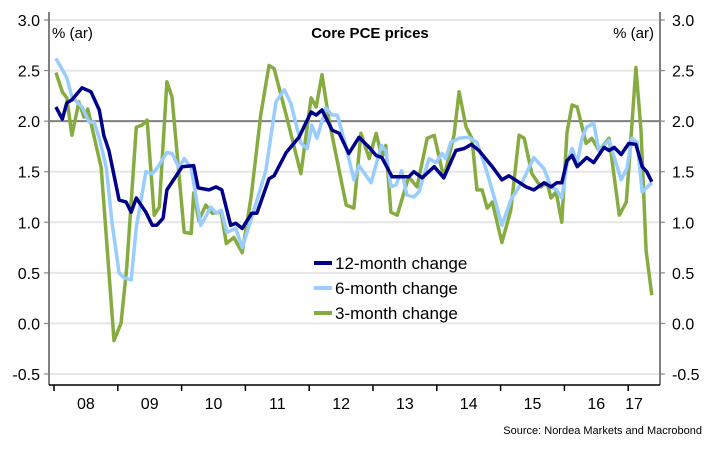 This screenshot has height=453, width=710. Describe the element at coordinates (214, 404) in the screenshot. I see `x-tick-label: 10` at that location.